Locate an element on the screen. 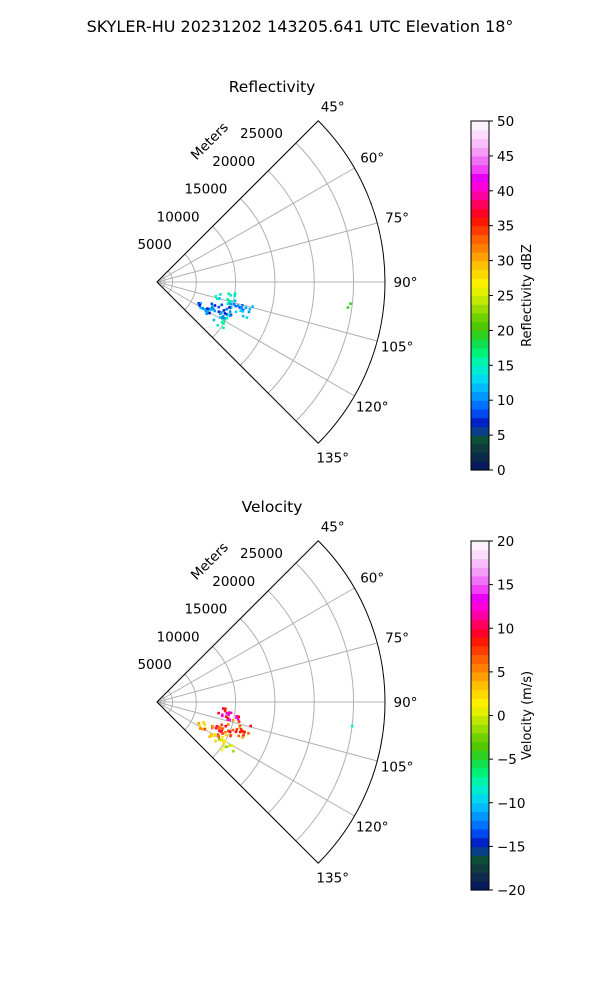 The image size is (600, 1000). reflectivity-range-tick-label: 5000 is located at coordinates (154, 245).